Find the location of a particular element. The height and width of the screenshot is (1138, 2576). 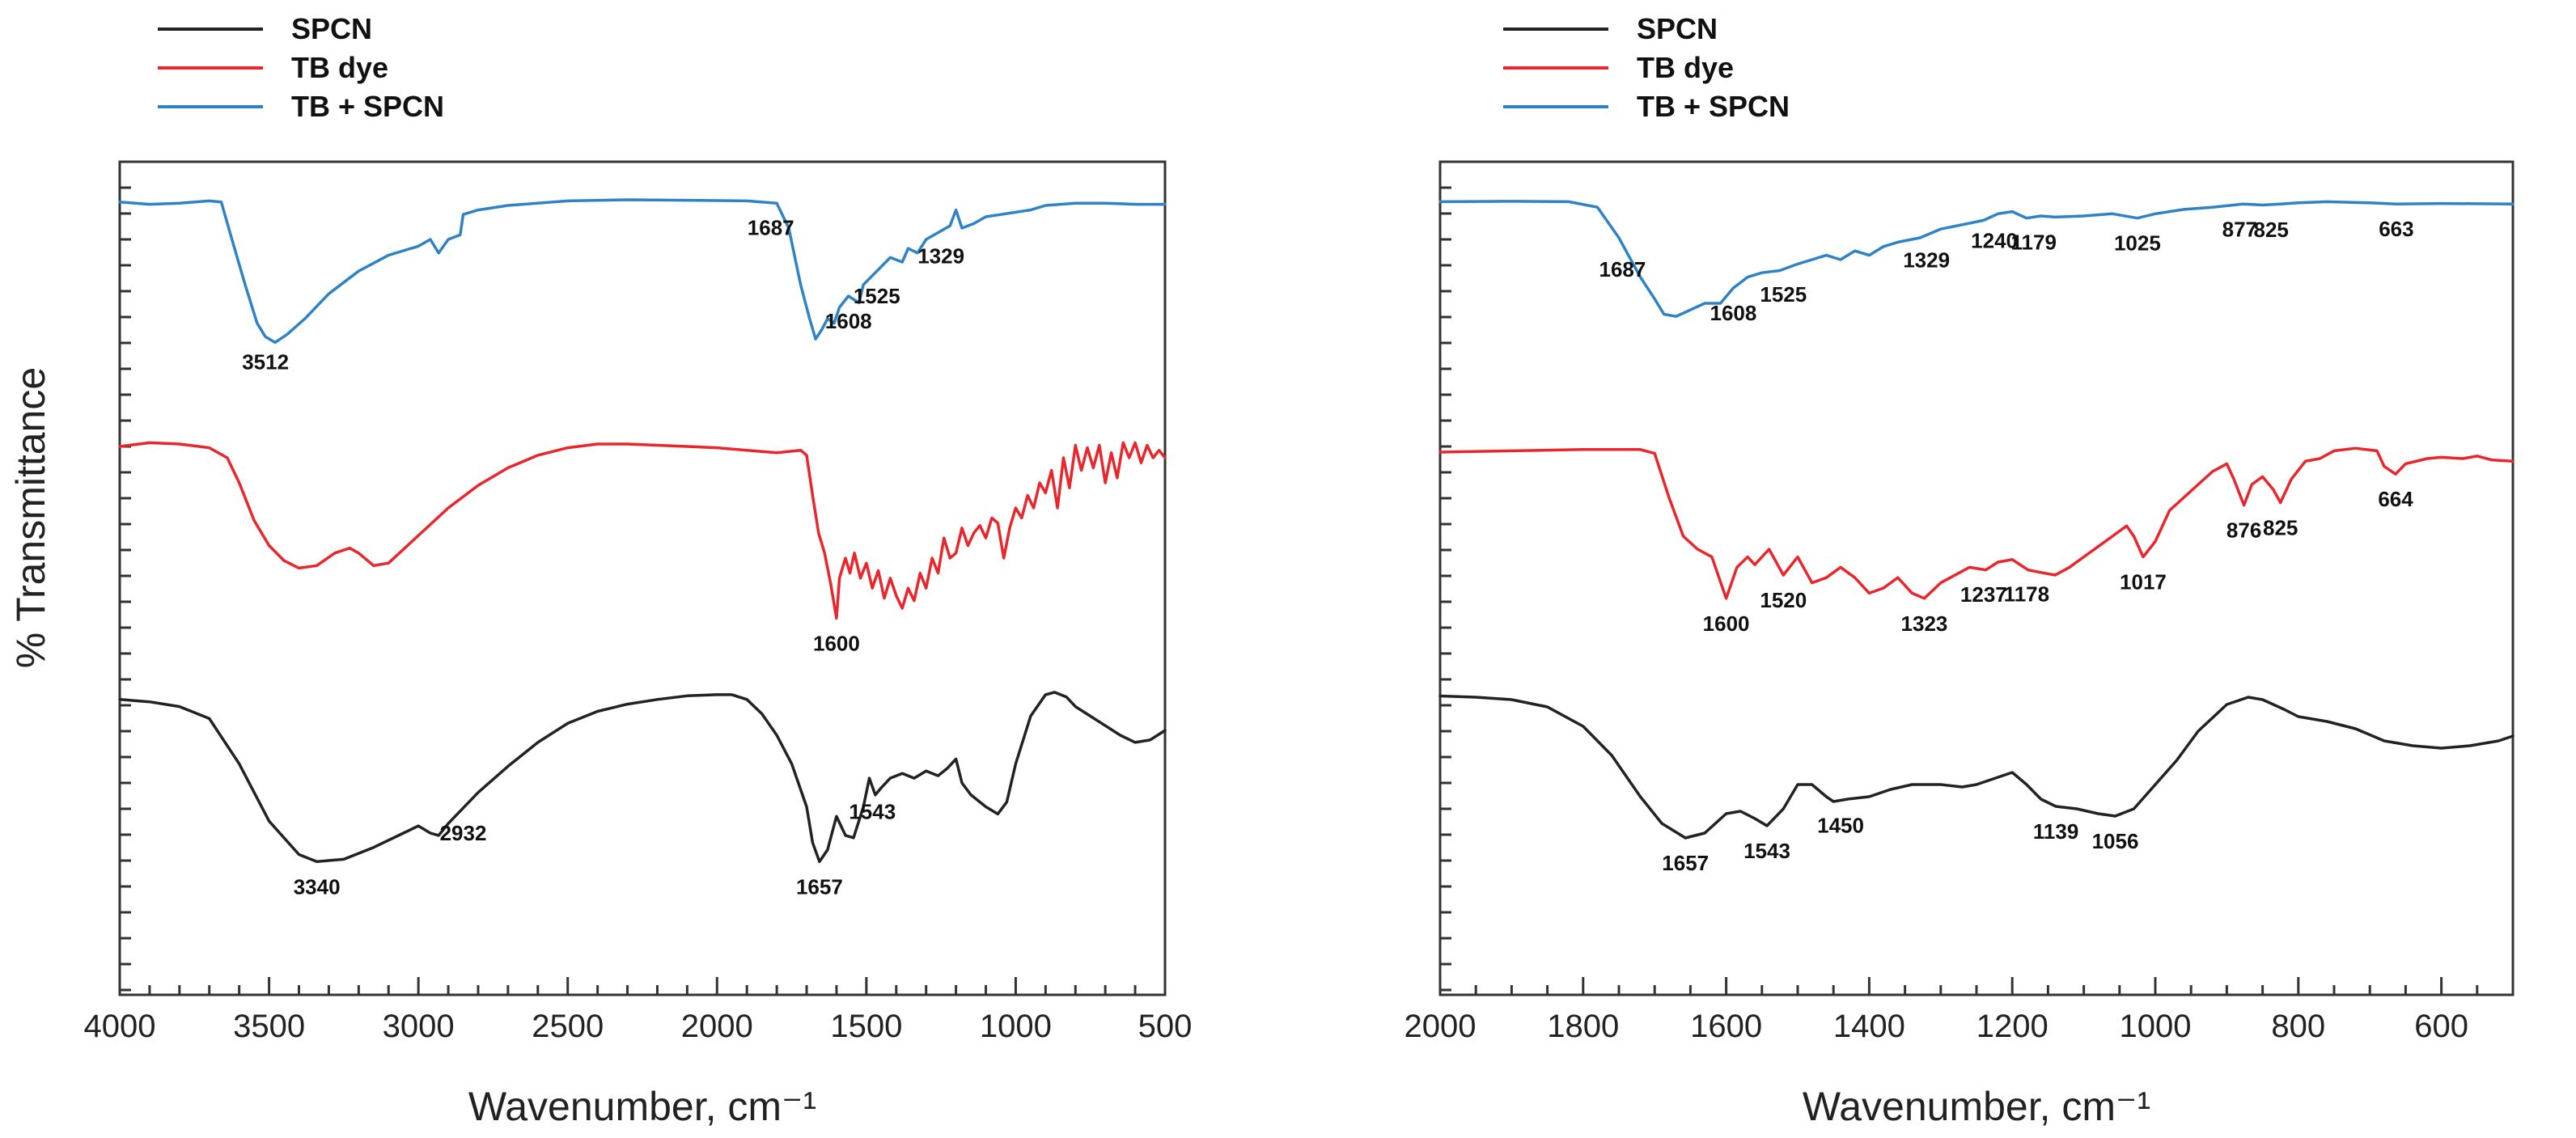

x-tick-label: 4000 is located at coordinates (120, 1026).